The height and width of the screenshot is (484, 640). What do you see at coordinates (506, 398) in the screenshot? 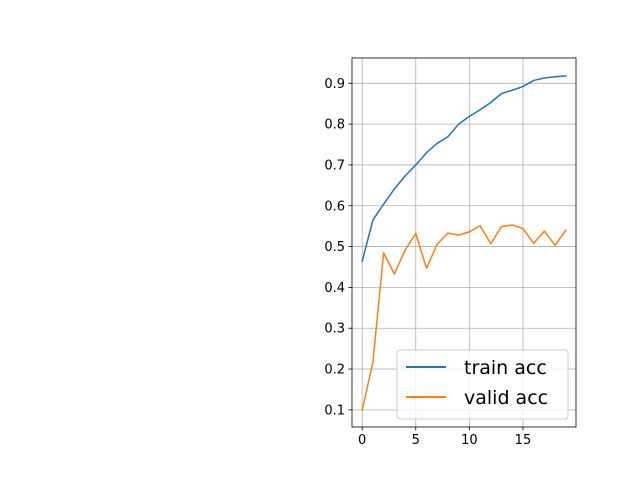
I see `legend-label-valid-acc: valid acc` at bounding box center [506, 398].